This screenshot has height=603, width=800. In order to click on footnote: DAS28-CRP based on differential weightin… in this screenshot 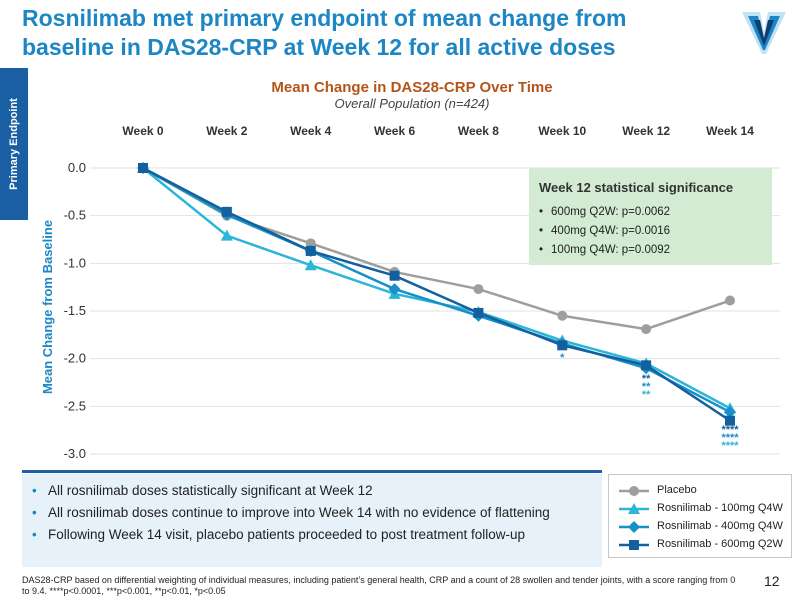, I will do `click(379, 585)`.